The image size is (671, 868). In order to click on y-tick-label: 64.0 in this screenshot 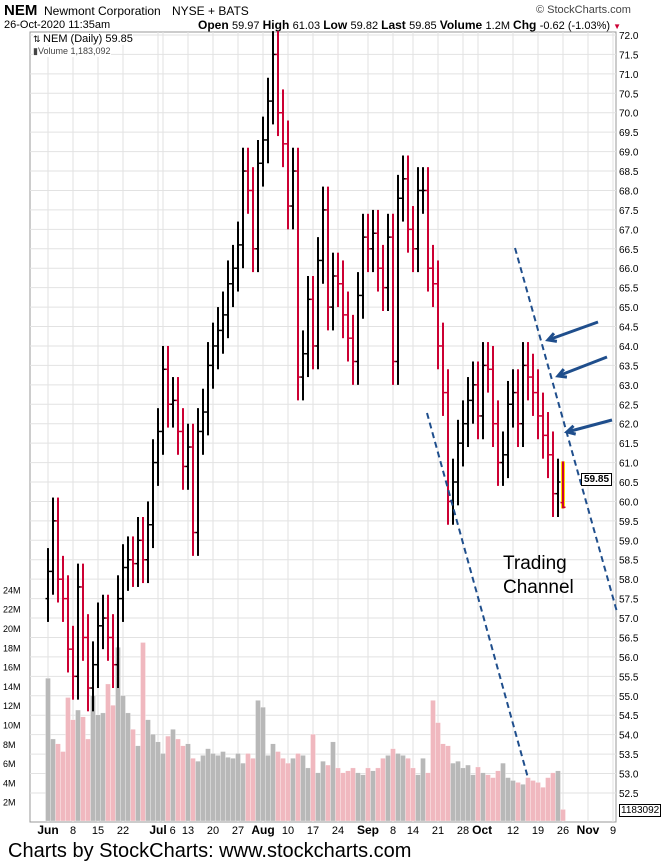, I will do `click(629, 347)`.